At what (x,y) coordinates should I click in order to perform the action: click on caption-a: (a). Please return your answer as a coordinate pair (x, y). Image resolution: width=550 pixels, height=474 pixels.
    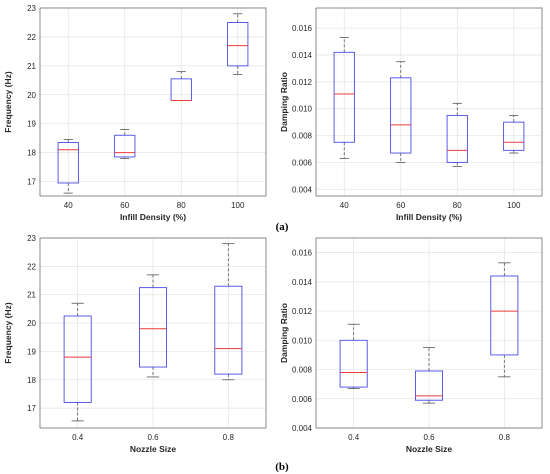
    Looking at the image, I should click on (282, 227).